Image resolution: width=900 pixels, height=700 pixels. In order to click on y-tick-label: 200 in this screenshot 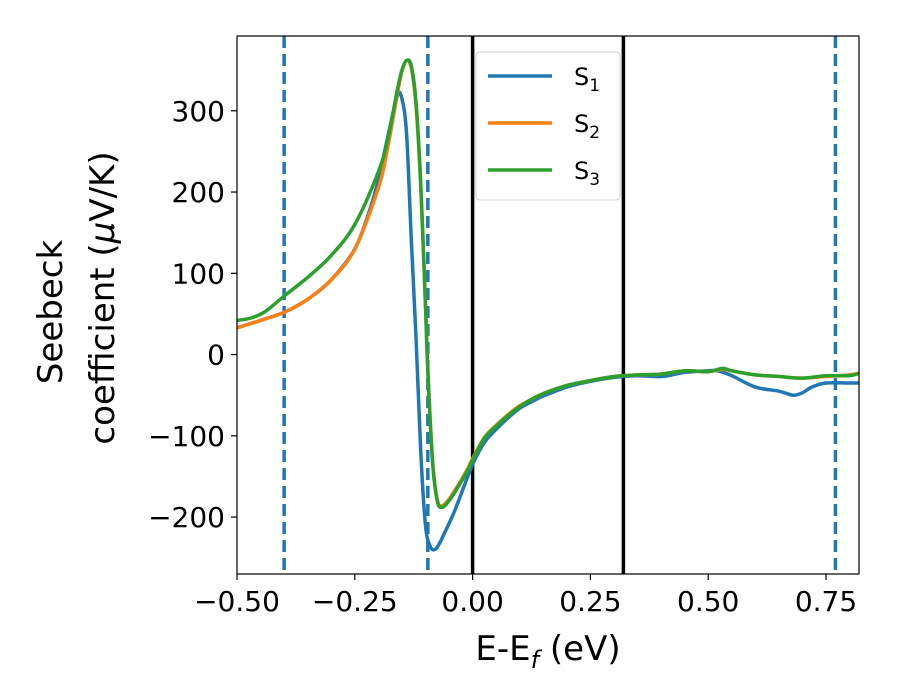, I will do `click(198, 192)`.